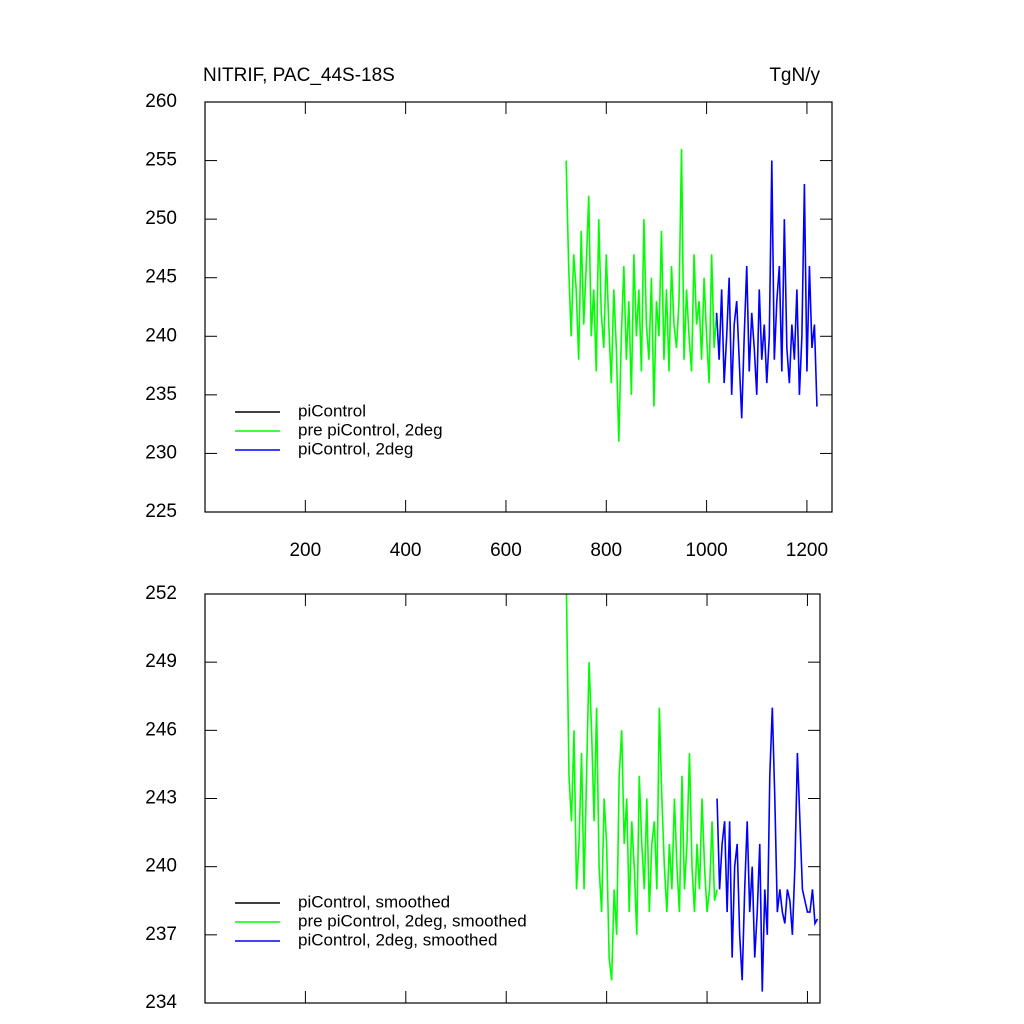 The width and height of the screenshot is (1024, 1024). Describe the element at coordinates (161, 511) in the screenshot. I see `y-tick-label: 225` at that location.